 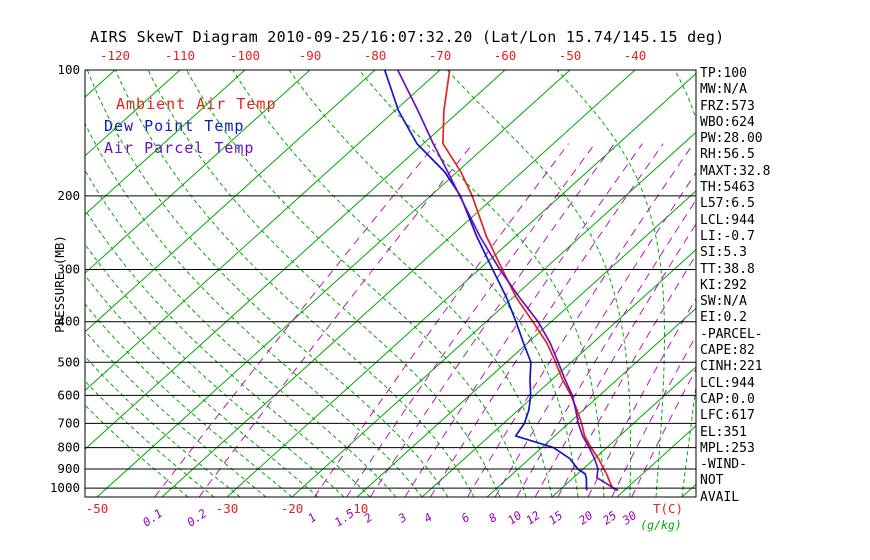 I want to click on pressure-tick-label-300: 300, so click(x=68, y=269).